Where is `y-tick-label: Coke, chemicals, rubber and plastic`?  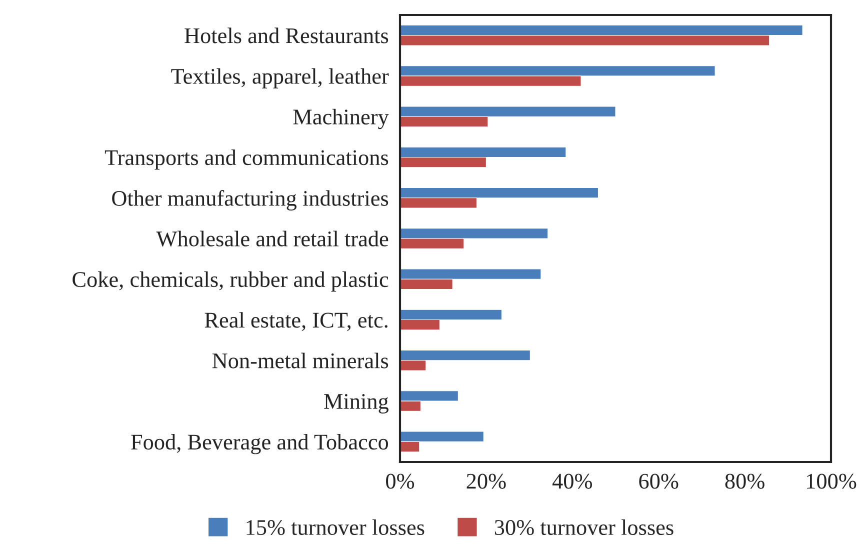 y-tick-label: Coke, chemicals, rubber and plastic is located at coordinates (230, 281).